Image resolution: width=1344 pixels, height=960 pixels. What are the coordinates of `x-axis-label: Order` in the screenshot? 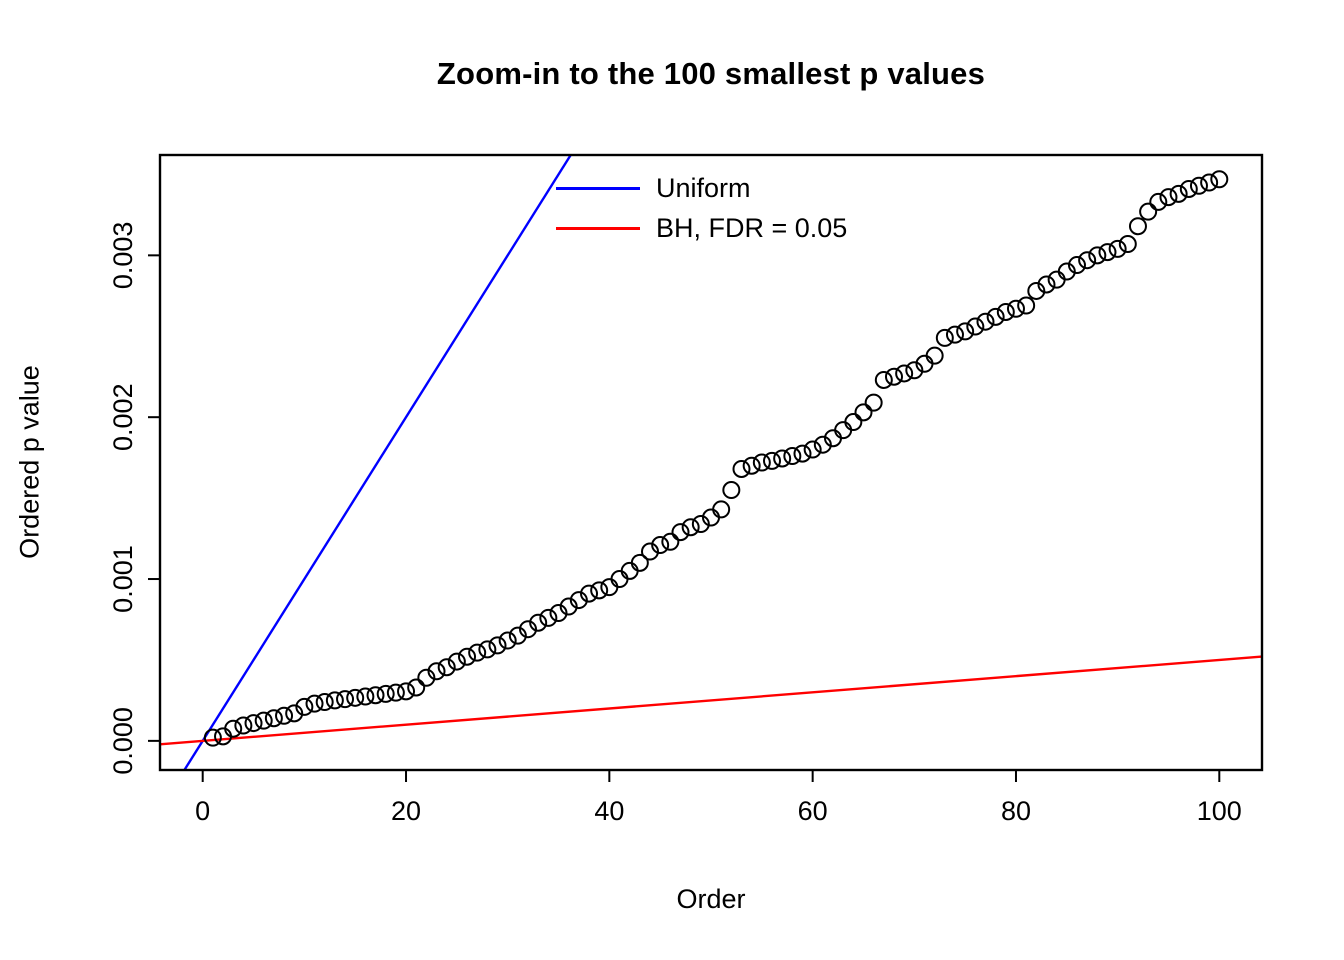 It's located at (711, 899).